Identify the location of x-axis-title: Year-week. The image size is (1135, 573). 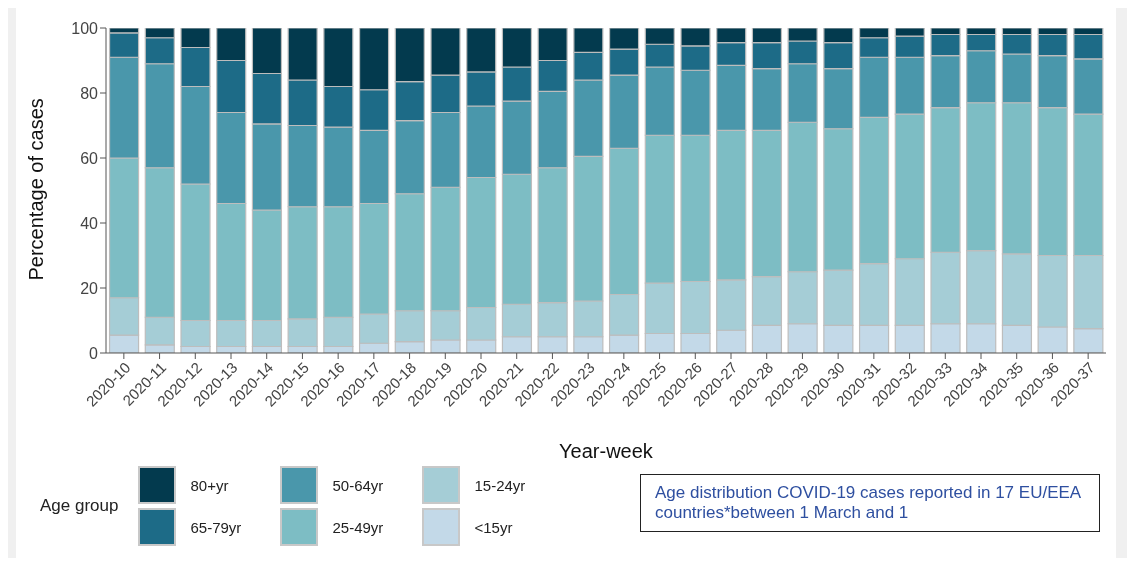
(606, 451).